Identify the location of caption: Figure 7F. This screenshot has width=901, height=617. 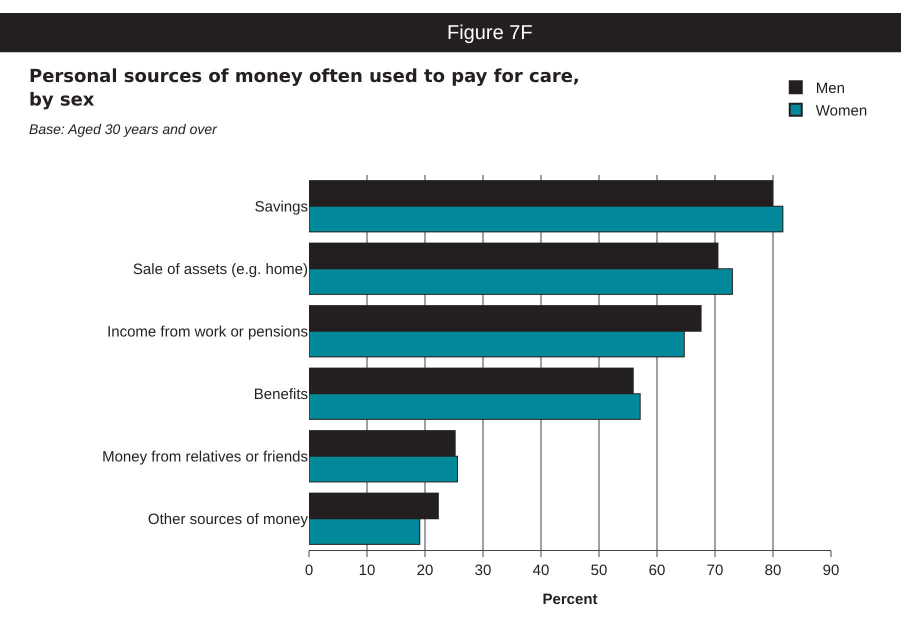
(490, 33).